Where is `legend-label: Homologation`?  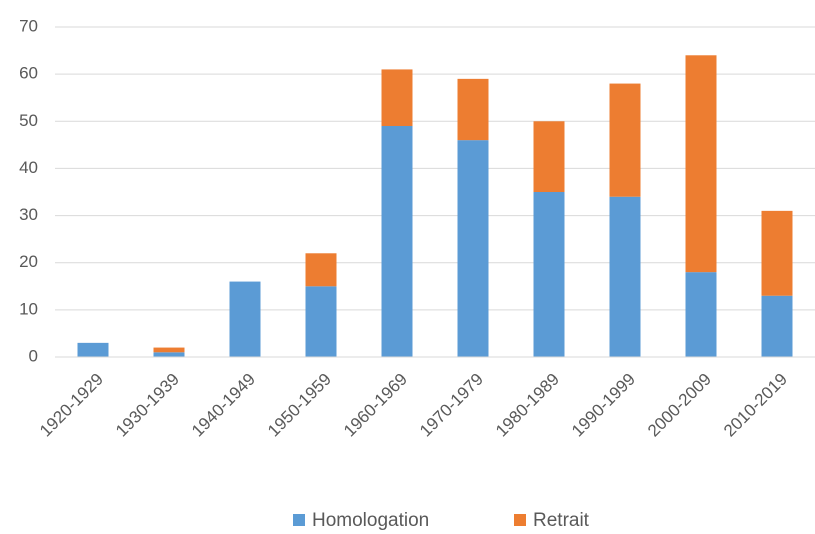 legend-label: Homologation is located at coordinates (370, 520).